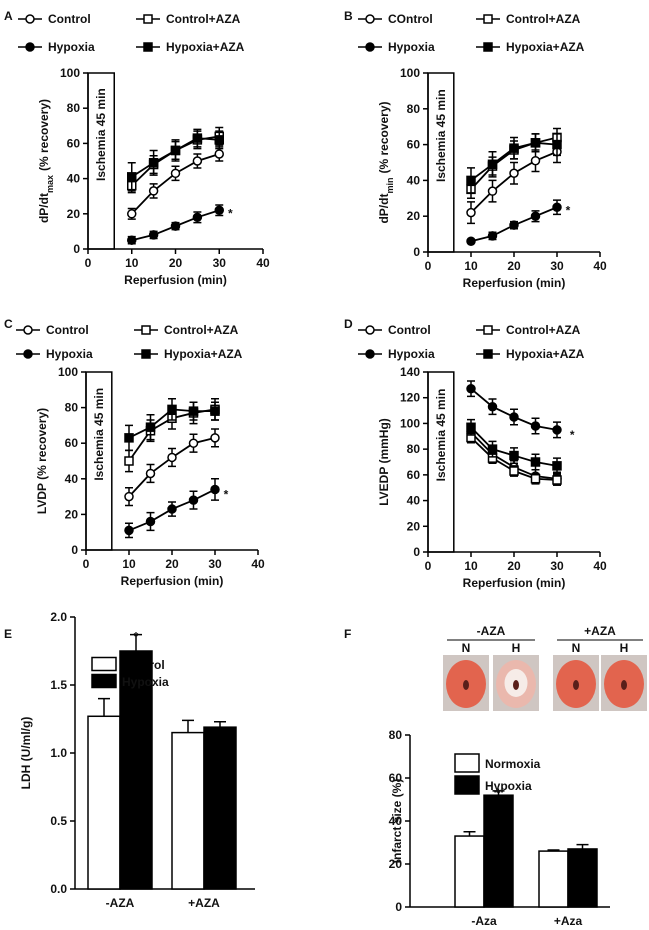 The width and height of the screenshot is (649, 930). Describe the element at coordinates (46, 161) in the screenshot. I see `y-axis-label: dP/dtmax (% recovery)` at that location.